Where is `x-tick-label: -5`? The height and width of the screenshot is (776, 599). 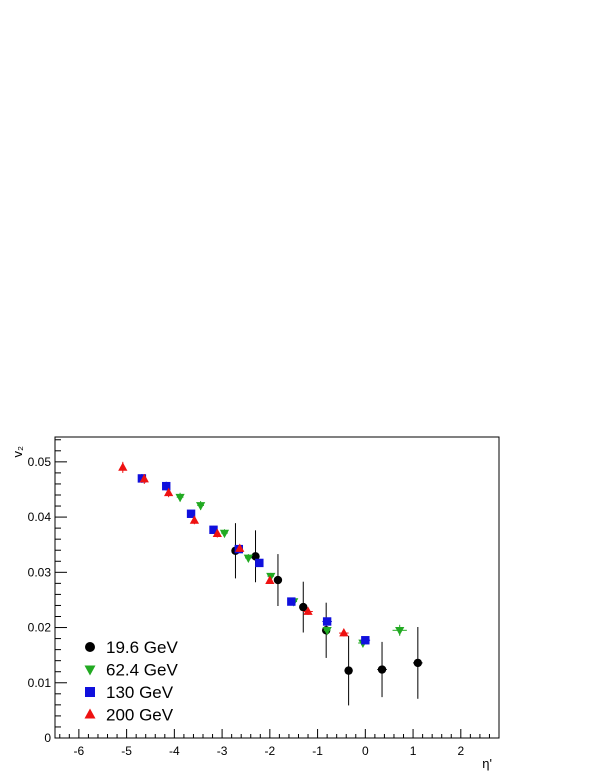 x-tick-label: -5 is located at coordinates (126, 751).